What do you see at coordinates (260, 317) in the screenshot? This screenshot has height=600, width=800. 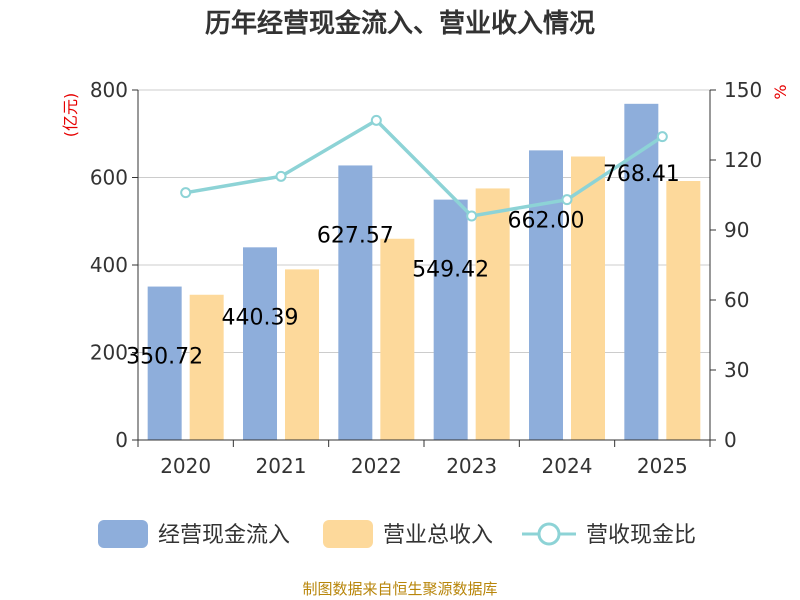 I see `data-label: 440.39` at bounding box center [260, 317].